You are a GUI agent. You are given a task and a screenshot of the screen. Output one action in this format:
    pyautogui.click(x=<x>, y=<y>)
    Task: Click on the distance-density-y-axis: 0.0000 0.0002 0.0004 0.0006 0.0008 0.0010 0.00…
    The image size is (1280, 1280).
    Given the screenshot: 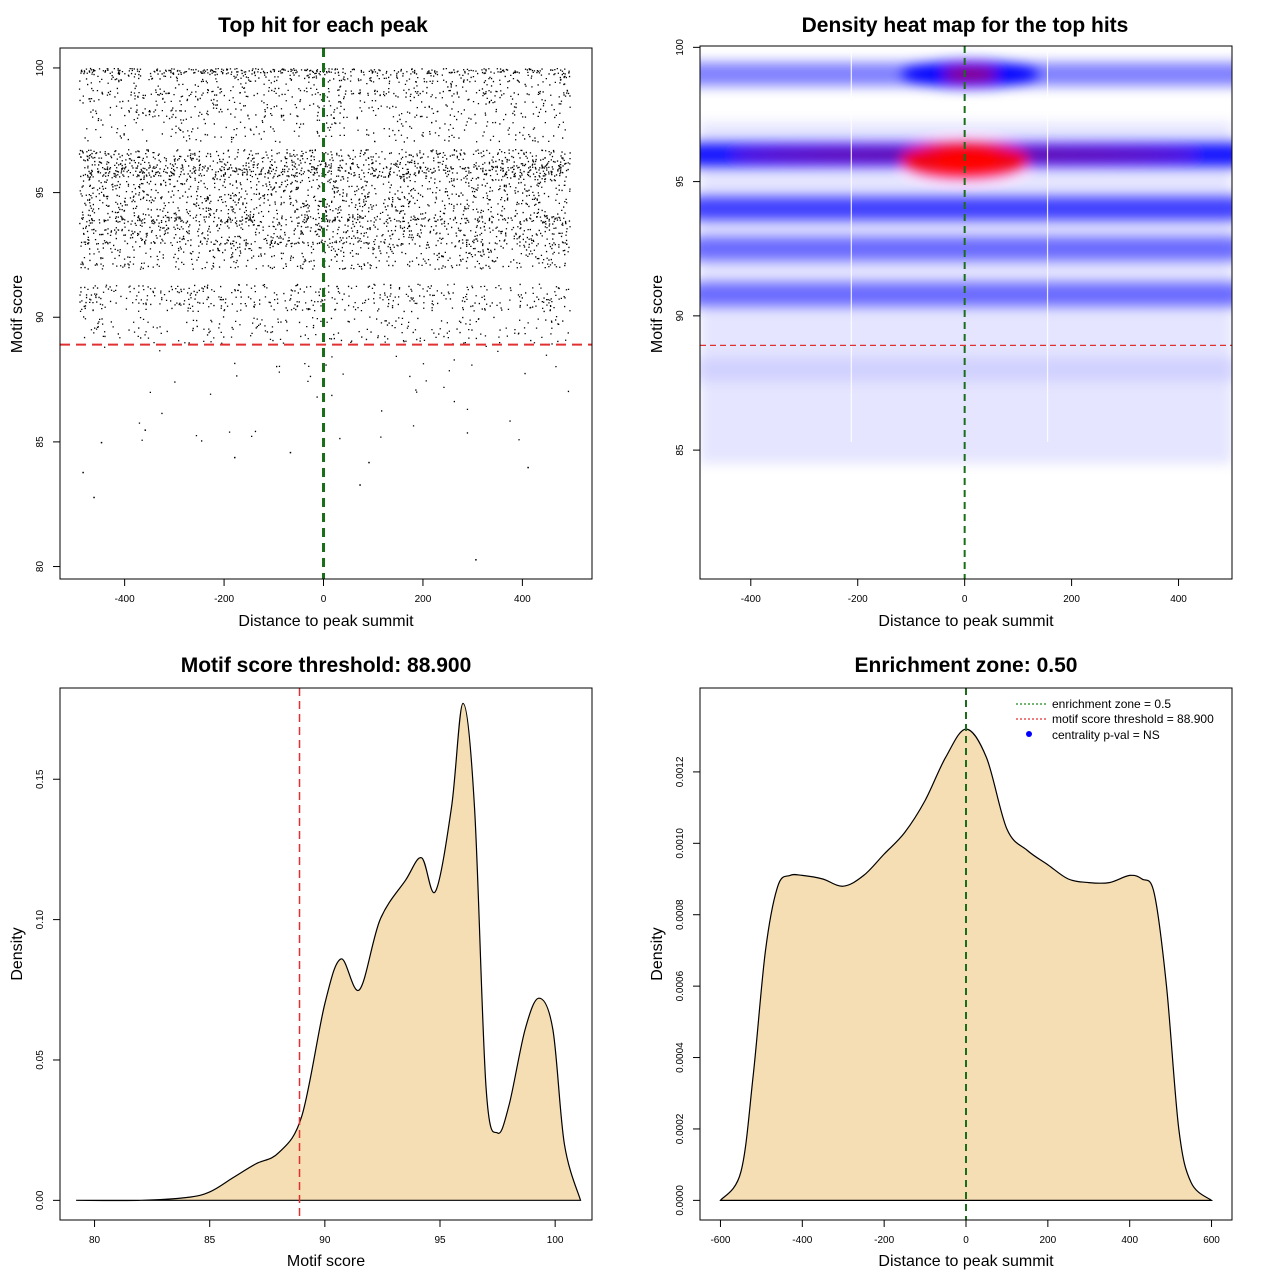 What is the action you would take?
    pyautogui.click(x=687, y=986)
    